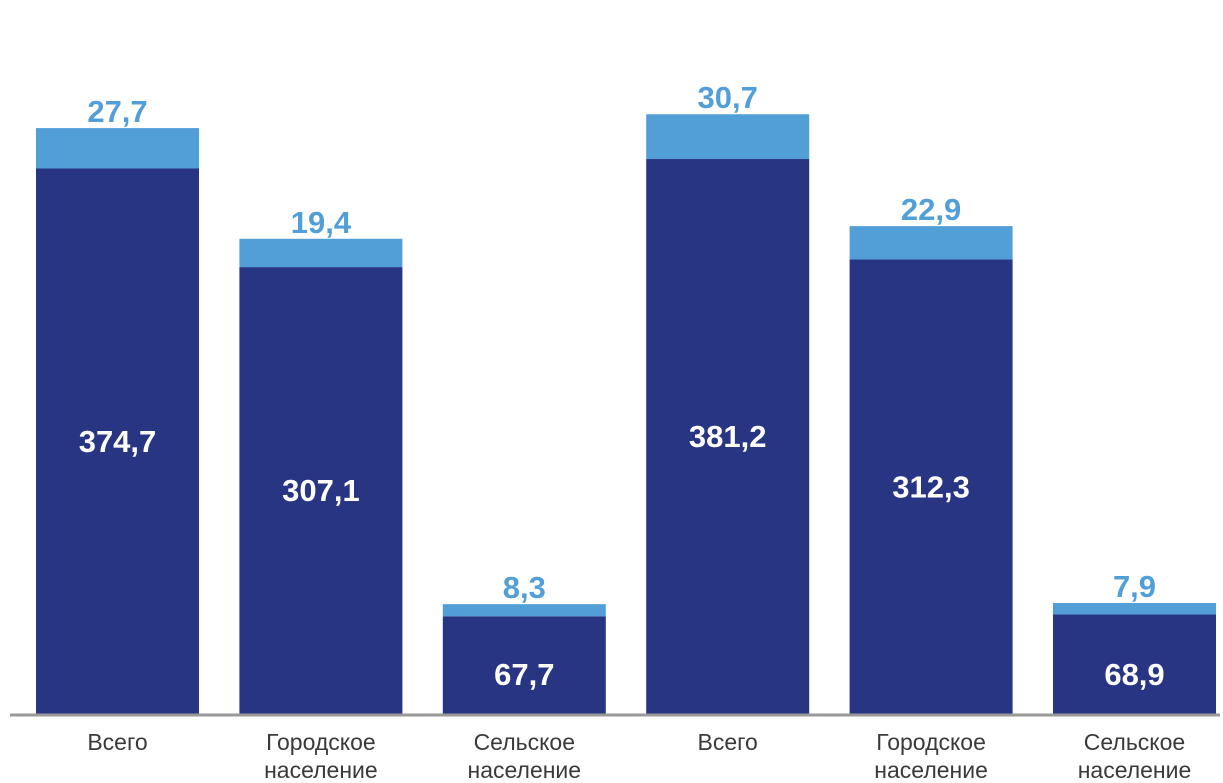 Image resolution: width=1223 pixels, height=783 pixels. Describe the element at coordinates (524, 674) in the screenshot. I see `data-label-bottom: 67,7` at that location.